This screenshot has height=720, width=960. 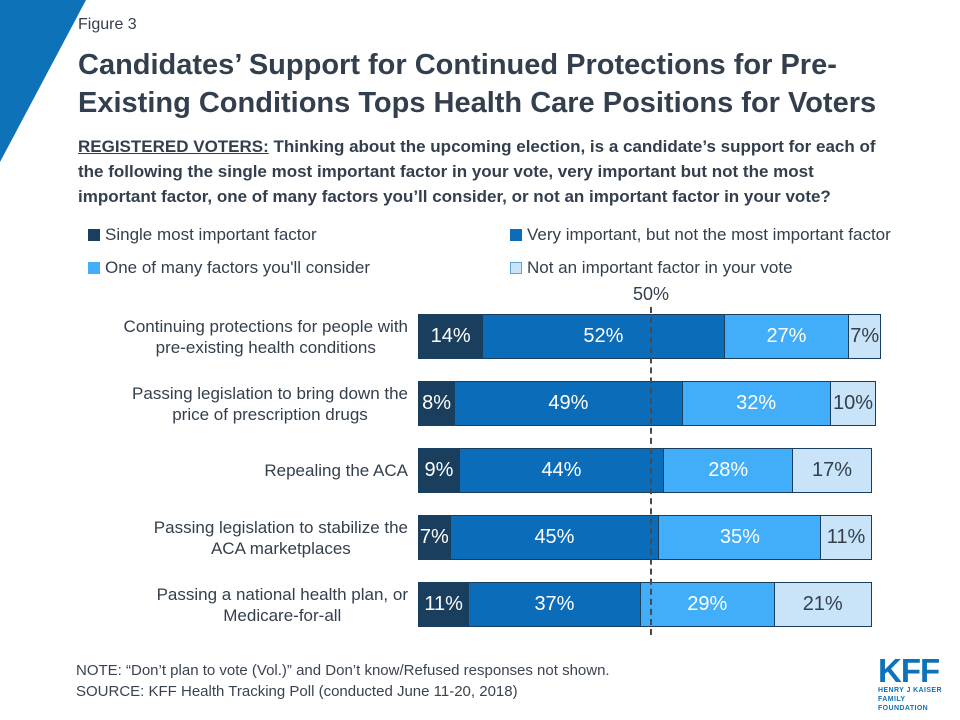 I want to click on bar-segment-series-2: 27%, so click(x=786, y=336).